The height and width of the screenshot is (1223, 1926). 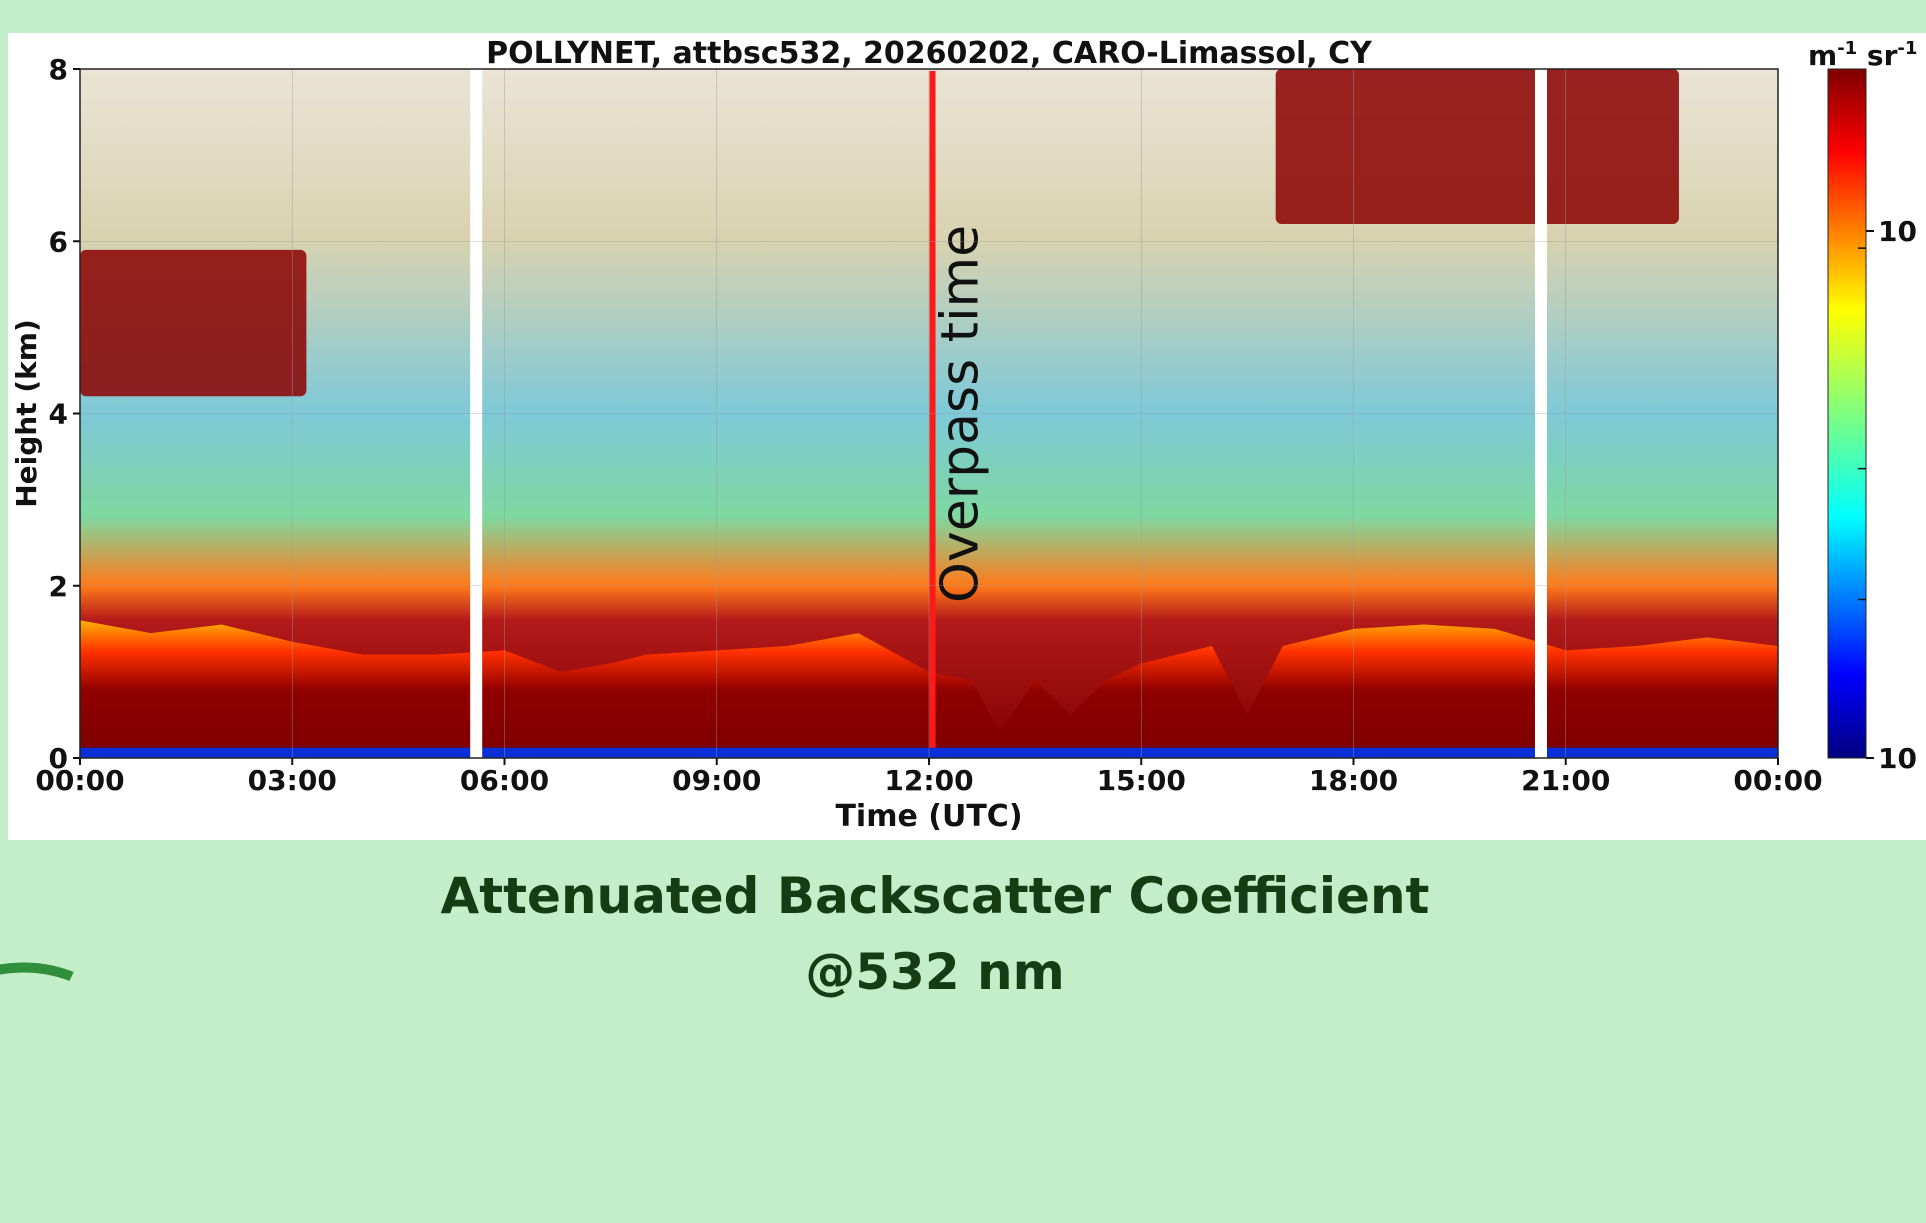 I want to click on x-tick-label: 06:00, so click(x=504, y=780).